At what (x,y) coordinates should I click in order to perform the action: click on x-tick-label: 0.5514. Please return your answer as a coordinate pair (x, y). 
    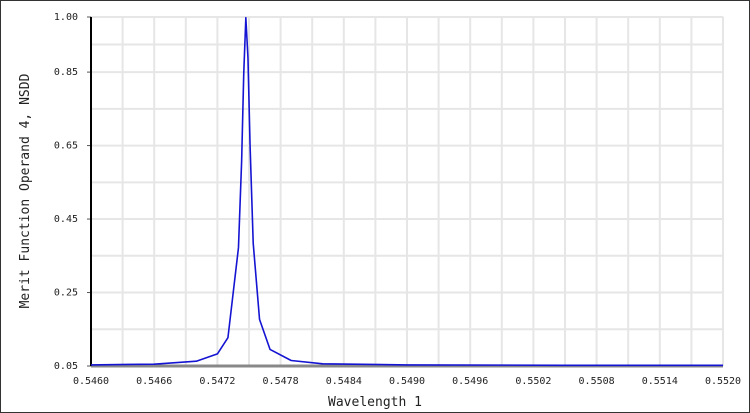
    Looking at the image, I should click on (660, 381).